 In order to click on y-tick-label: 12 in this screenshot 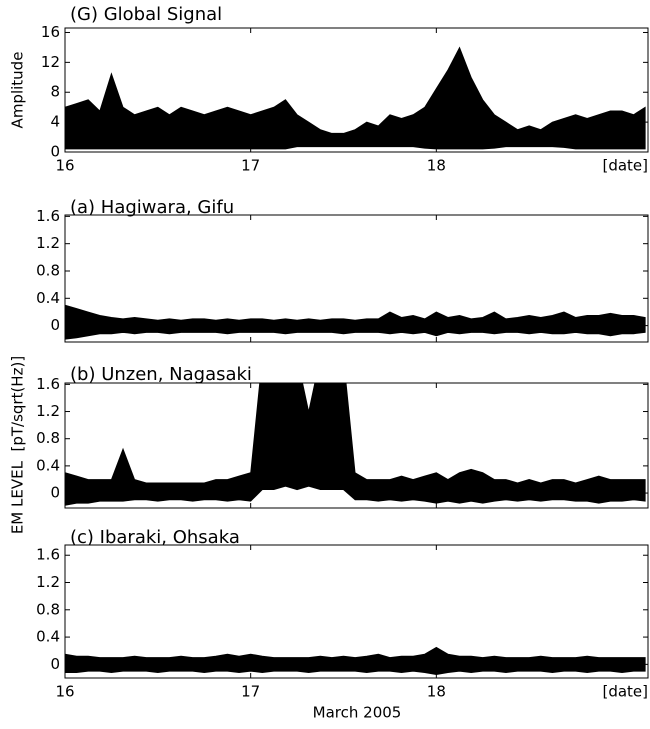, I will do `click(50, 62)`.